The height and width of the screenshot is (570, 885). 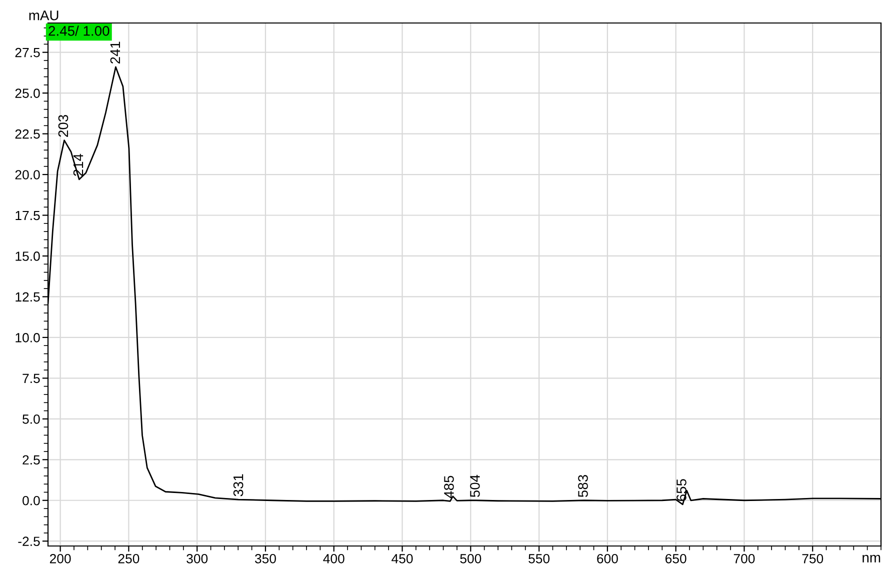 I want to click on x-tick-label: 550, so click(x=539, y=559).